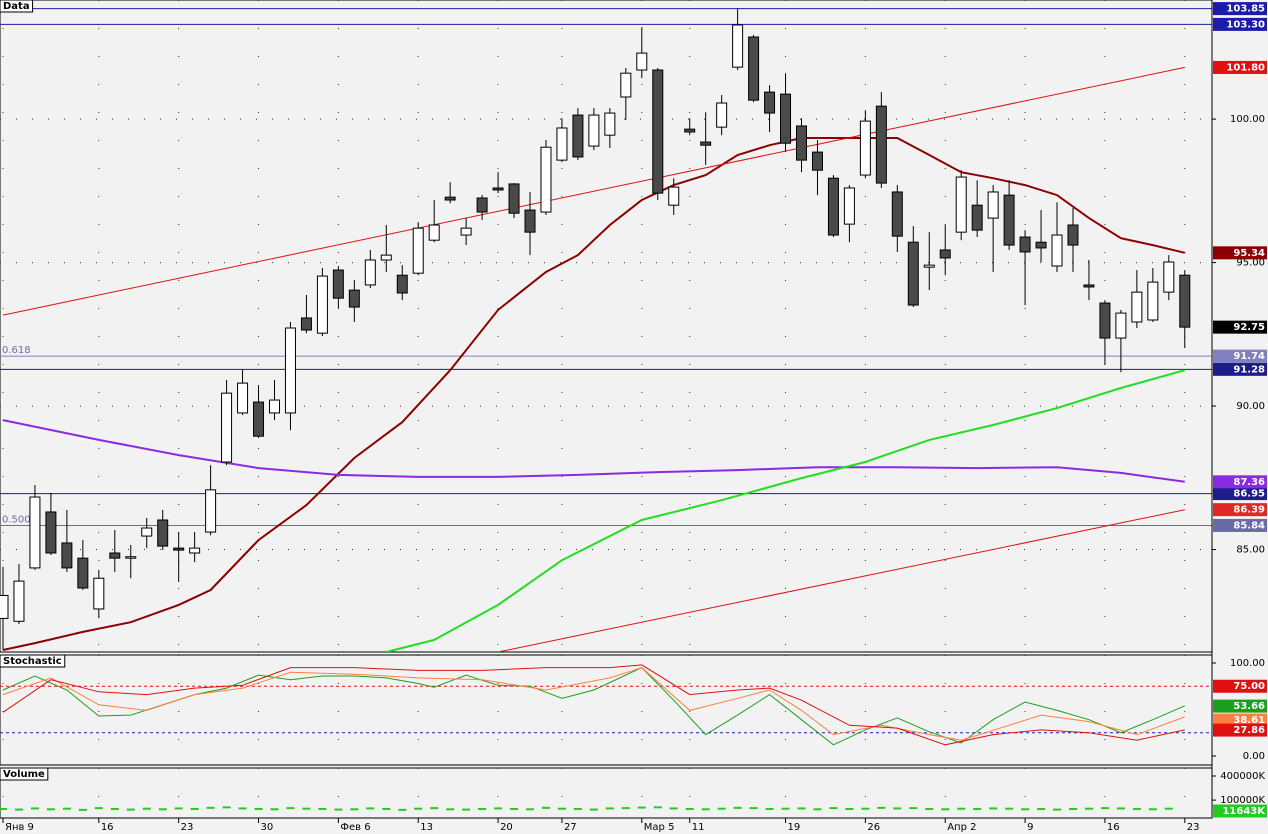 The image size is (1268, 834). What do you see at coordinates (16, 519) in the screenshot?
I see `fib-label: 0.500` at bounding box center [16, 519].